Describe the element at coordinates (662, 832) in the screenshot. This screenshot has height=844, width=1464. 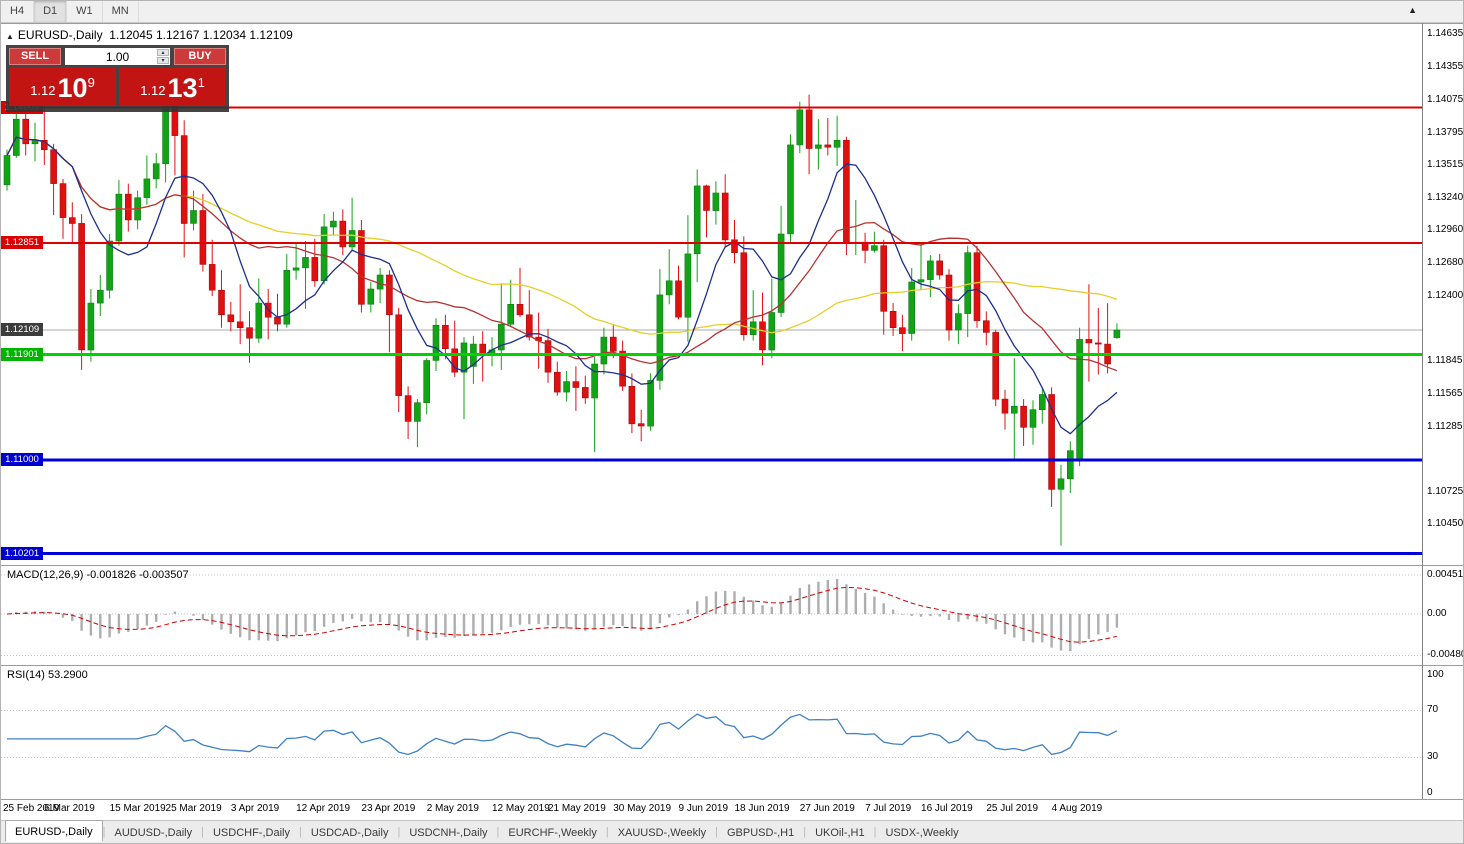
I see `tab-xauusd-weekly: XAUUSD-,Weekly` at that location.